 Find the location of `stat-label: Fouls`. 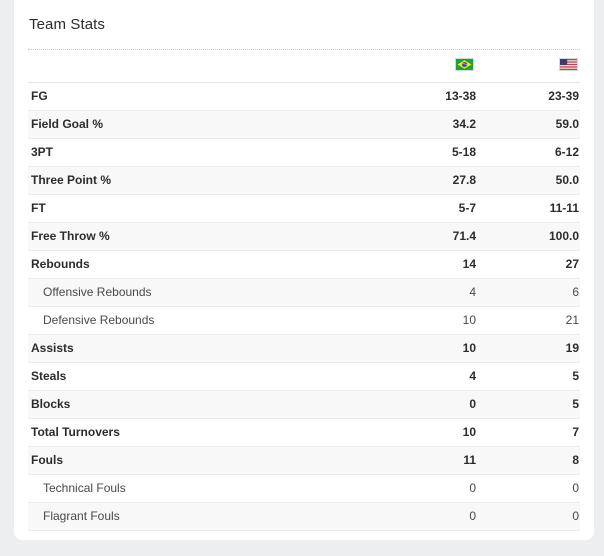

stat-label: Fouls is located at coordinates (47, 460).